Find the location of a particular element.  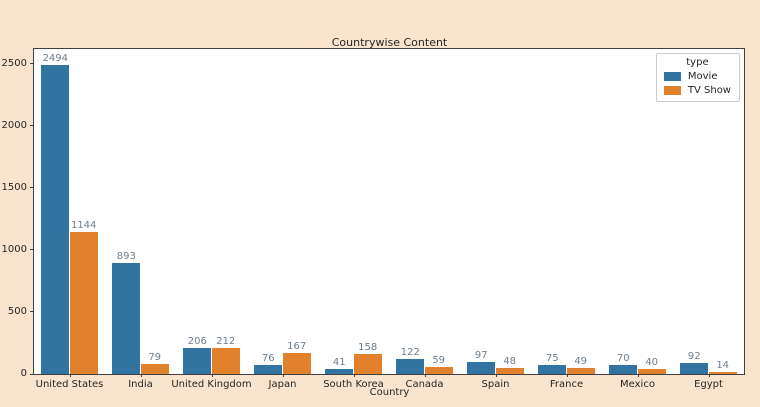

y-tick-label: 2000 is located at coordinates (14, 125).